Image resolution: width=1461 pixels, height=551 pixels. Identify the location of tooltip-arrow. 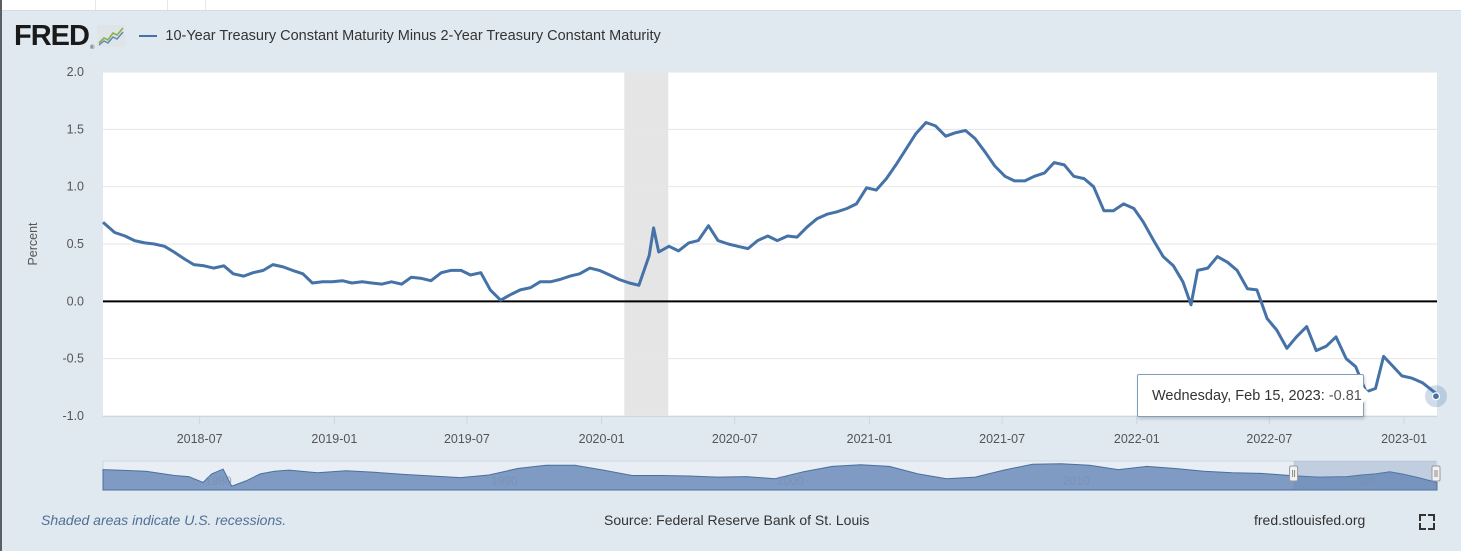
(1366, 395).